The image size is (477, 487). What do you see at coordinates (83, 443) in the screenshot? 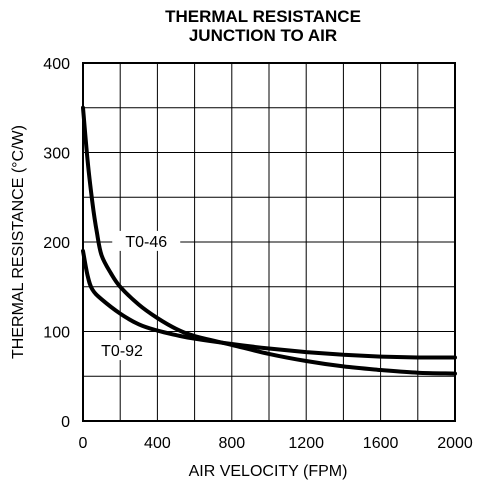
I see `x-tick-label: 0` at bounding box center [83, 443].